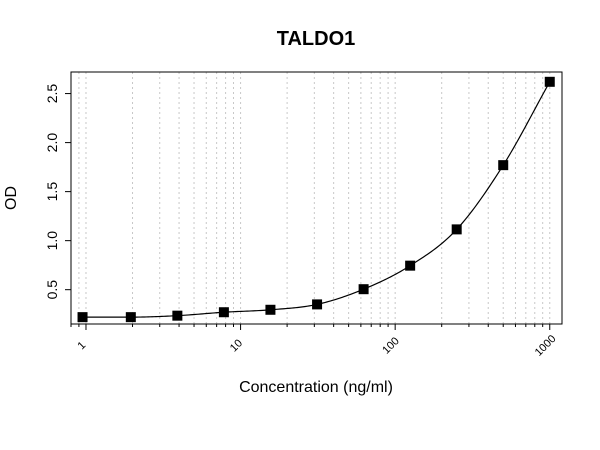 The width and height of the screenshot is (600, 450). Describe the element at coordinates (316, 387) in the screenshot. I see `x-axis-label: Concentration (ng/ml)` at that location.